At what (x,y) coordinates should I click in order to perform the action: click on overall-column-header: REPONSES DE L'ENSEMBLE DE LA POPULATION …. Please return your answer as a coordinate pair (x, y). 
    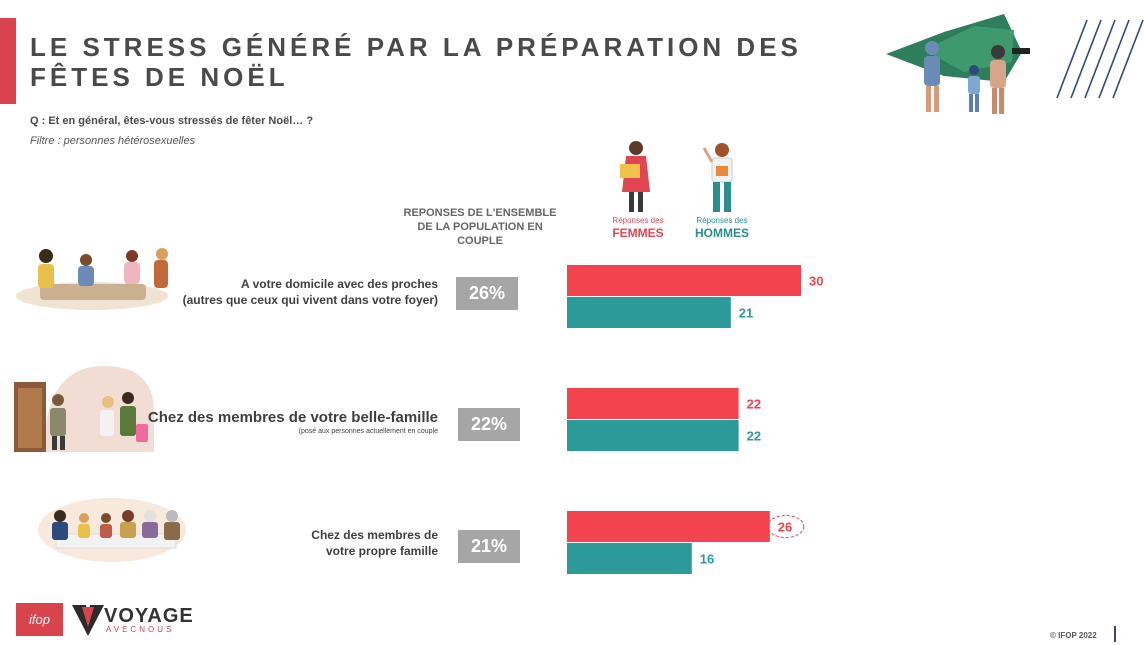
    Looking at the image, I should click on (480, 227).